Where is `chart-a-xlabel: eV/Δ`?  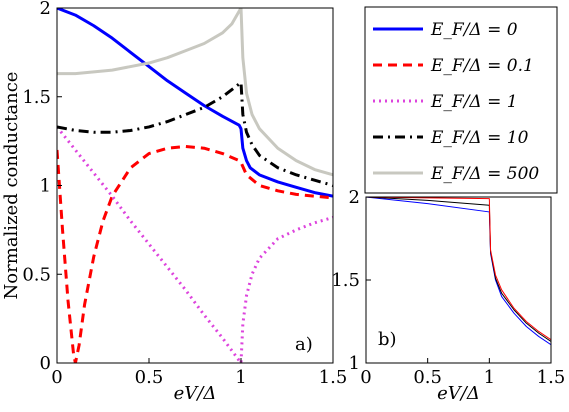 chart-a-xlabel: eV/Δ is located at coordinates (195, 393).